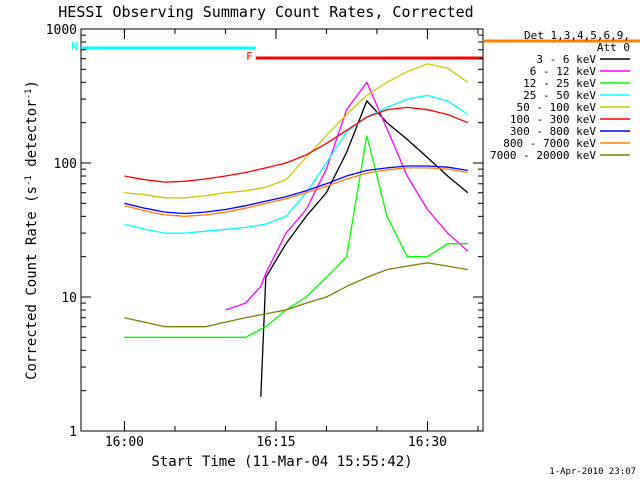 The image size is (640, 480). I want to click on y-label-part-3: ), so click(32, 84).